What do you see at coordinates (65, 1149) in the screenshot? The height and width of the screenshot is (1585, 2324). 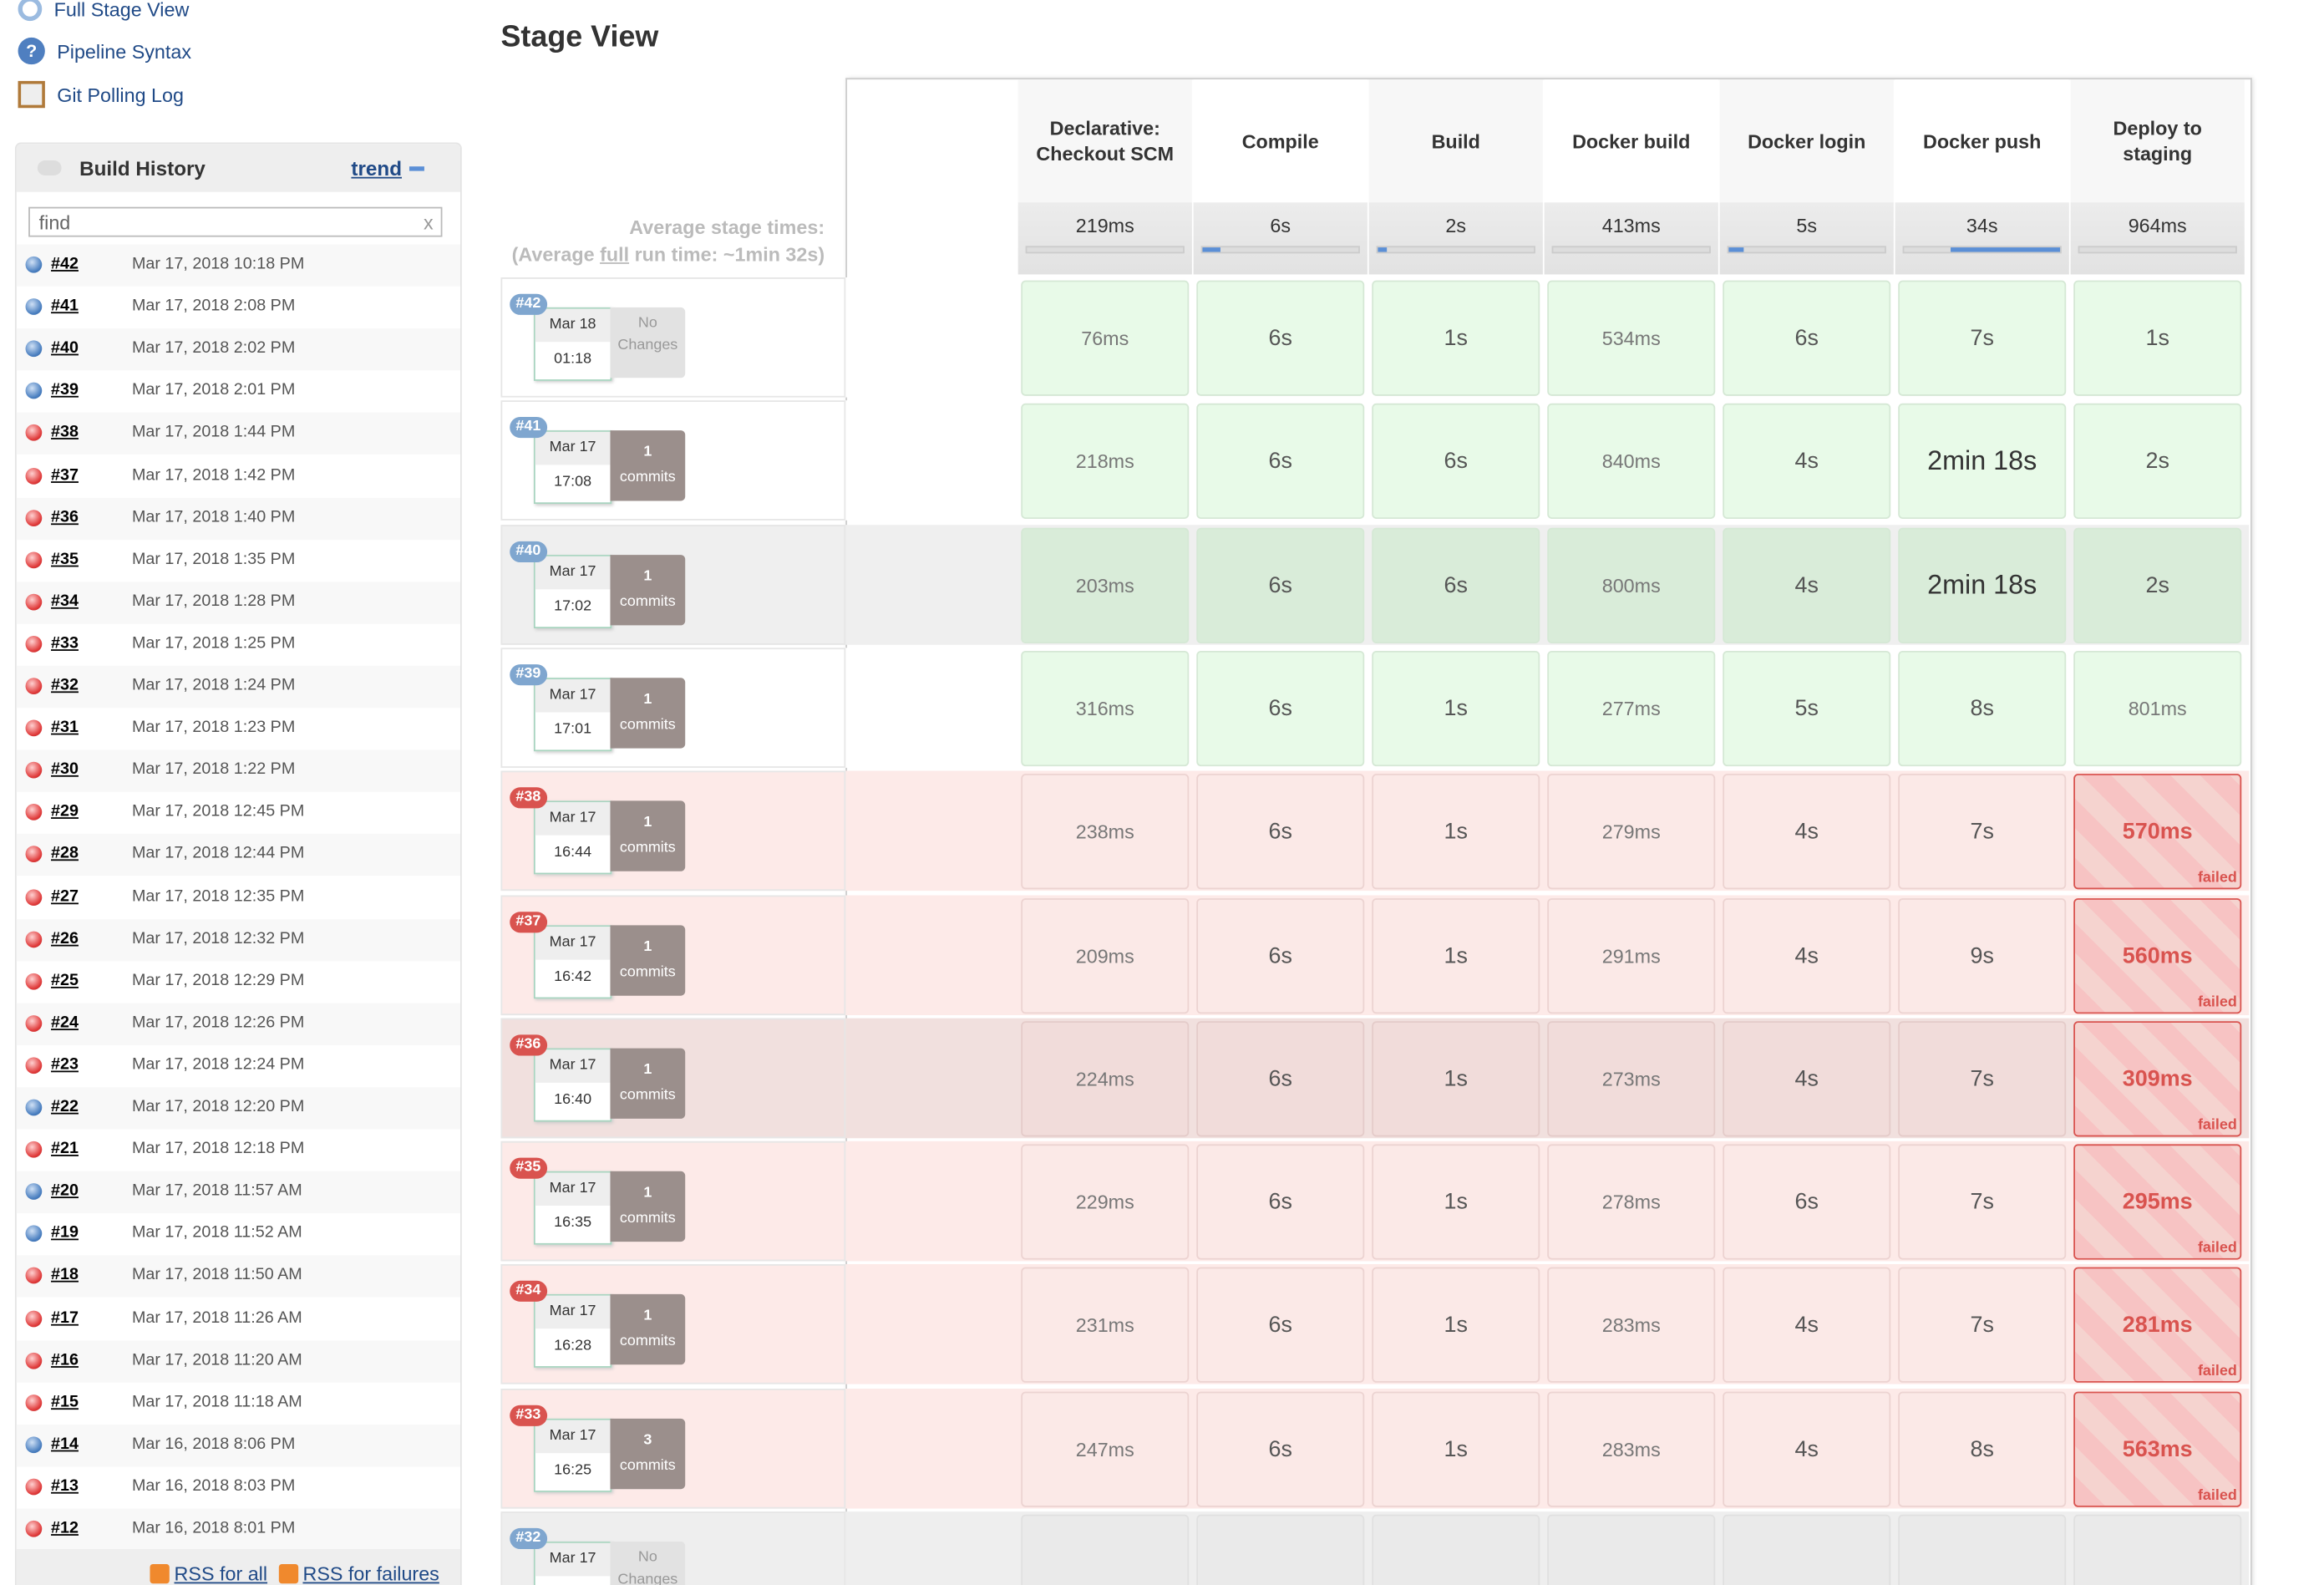 I see `build-number-link: #21` at bounding box center [65, 1149].